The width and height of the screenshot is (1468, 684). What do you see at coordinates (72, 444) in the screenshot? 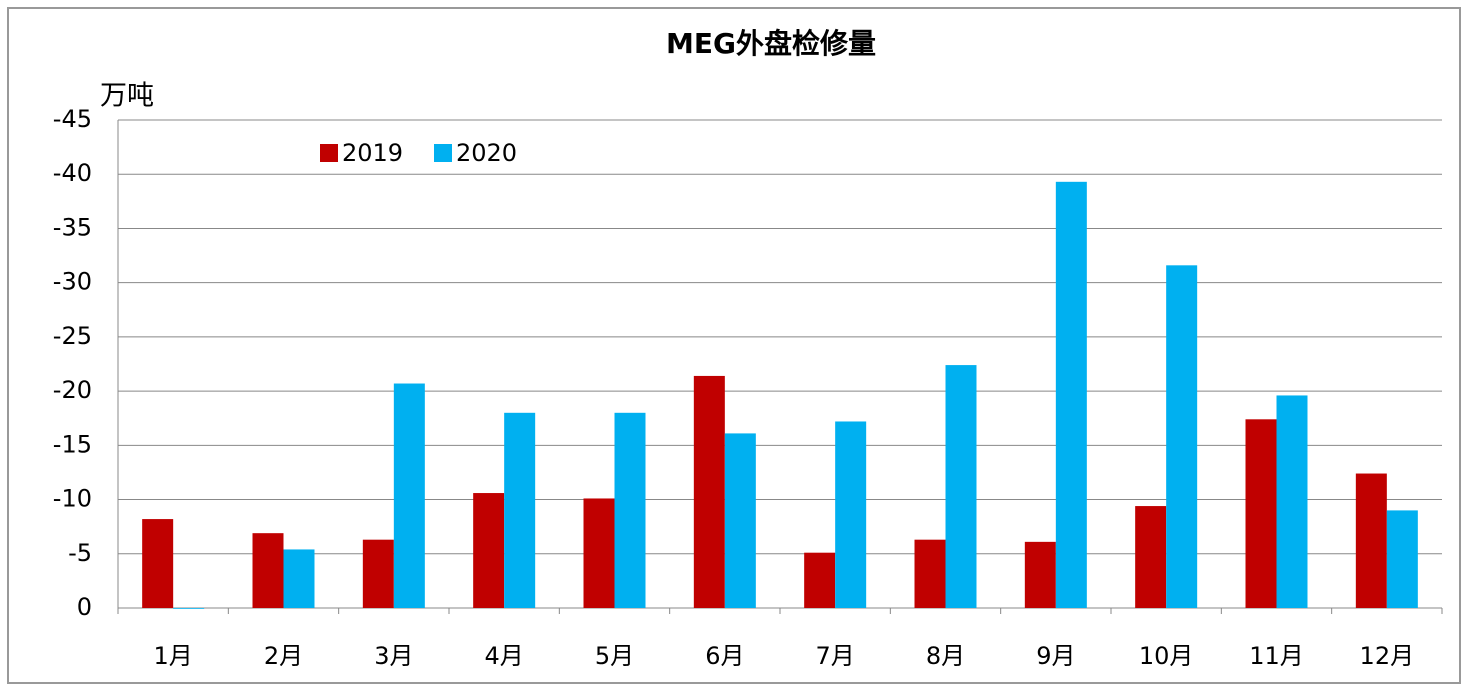
I see `y-tick-label: -15` at bounding box center [72, 444].